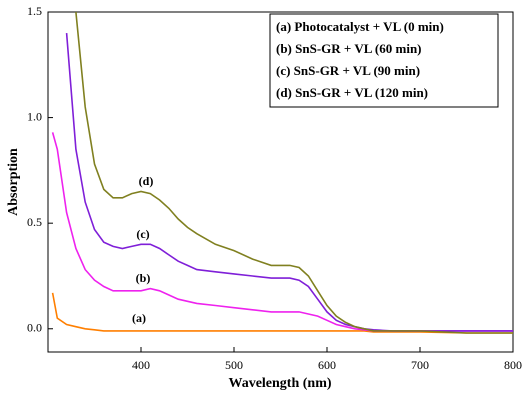 The width and height of the screenshot is (529, 400). I want to click on y-tick-label: 0.0, so click(34, 328).